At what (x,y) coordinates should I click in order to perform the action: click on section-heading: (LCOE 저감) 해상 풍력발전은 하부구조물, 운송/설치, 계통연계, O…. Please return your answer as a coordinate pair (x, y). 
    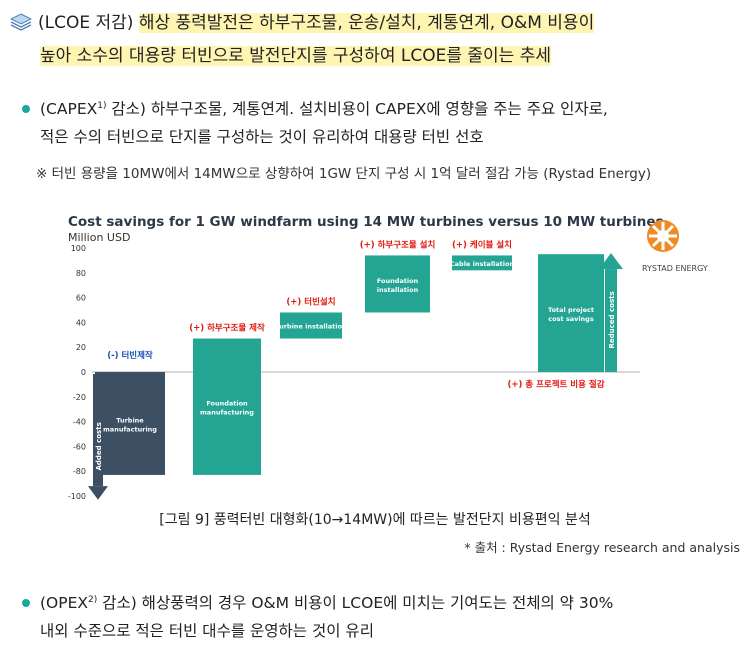
    Looking at the image, I should click on (377, 39).